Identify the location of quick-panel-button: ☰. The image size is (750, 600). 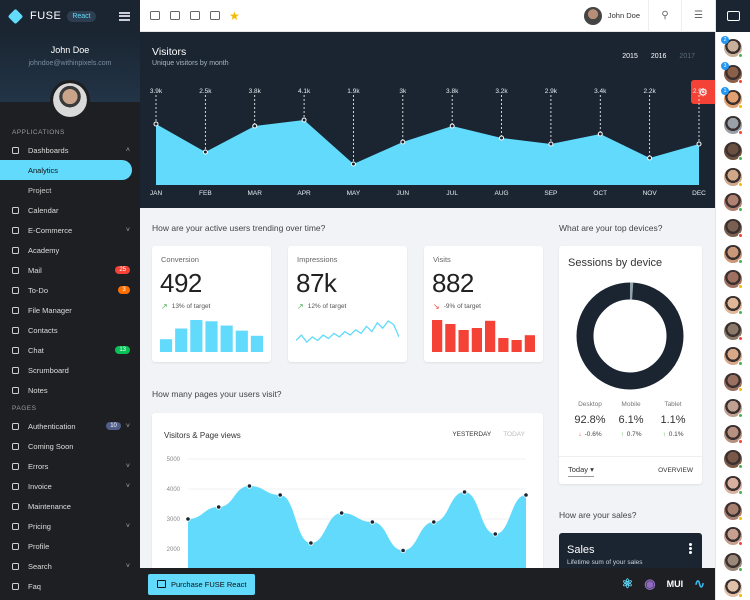
(698, 16).